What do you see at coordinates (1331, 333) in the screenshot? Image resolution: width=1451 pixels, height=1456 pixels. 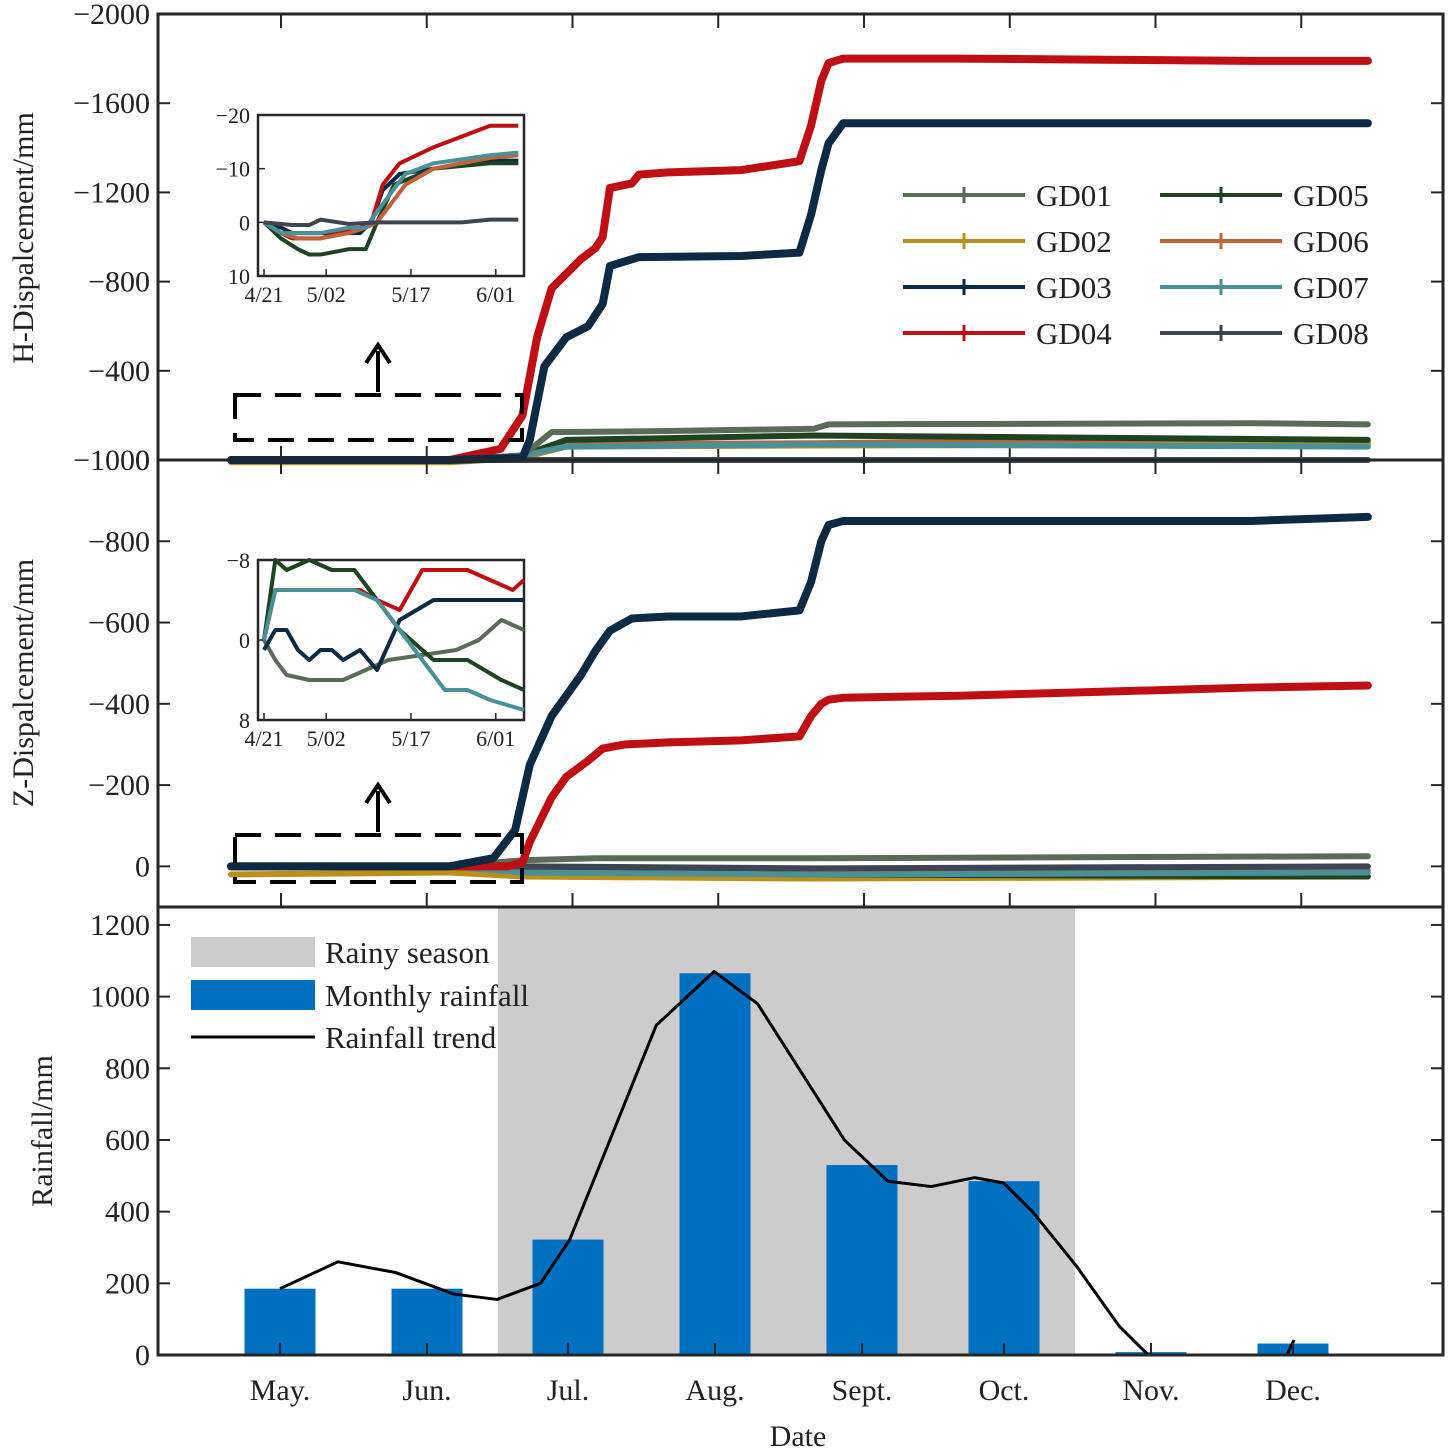 I see `legend-label-gd08: GD08` at bounding box center [1331, 333].